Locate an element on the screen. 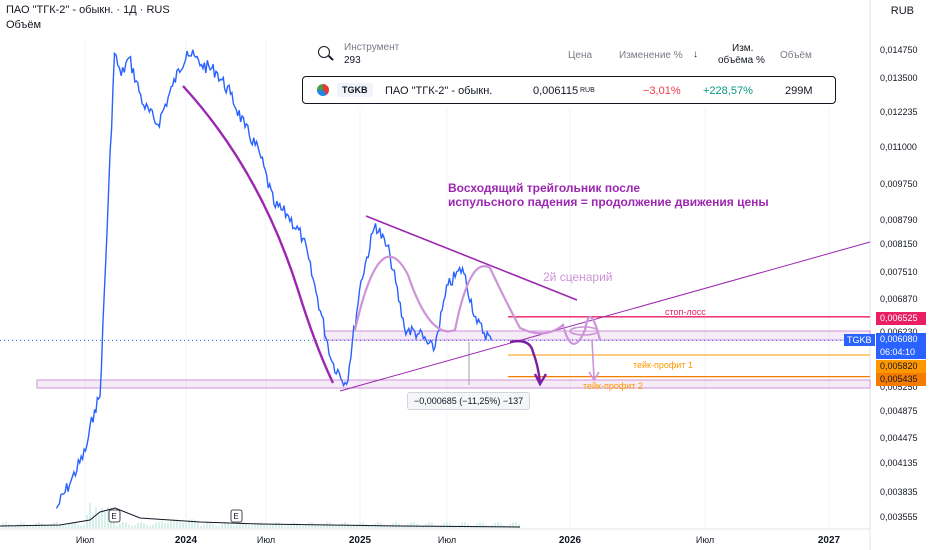 This screenshot has height=550, width=932. last-price-label: 0,006080 is located at coordinates (901, 339).